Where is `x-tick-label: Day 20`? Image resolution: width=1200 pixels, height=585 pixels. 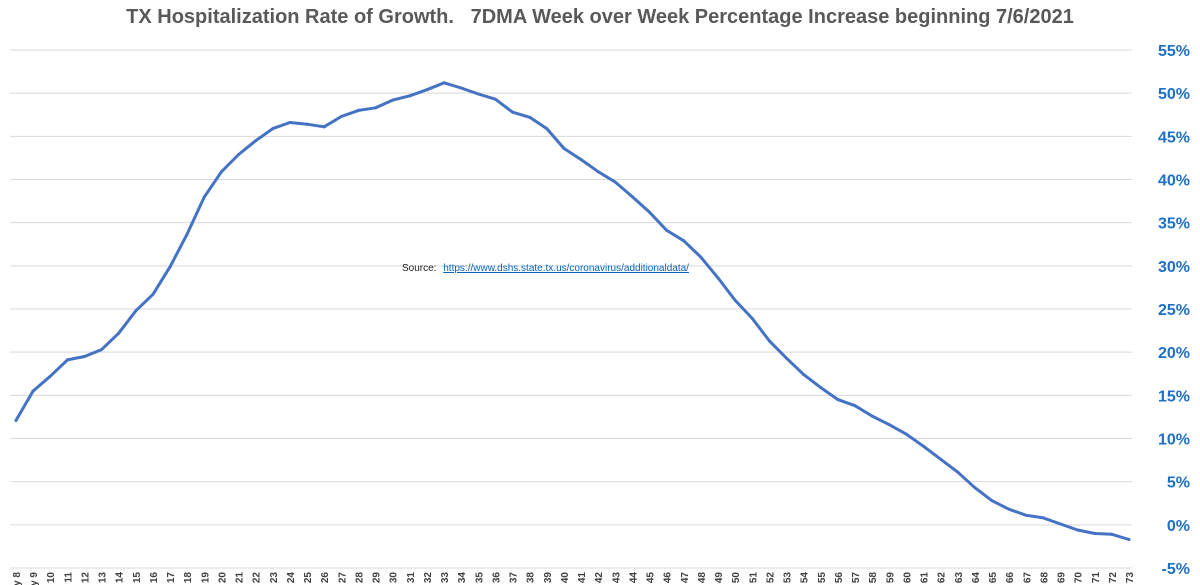 x-tick-label: Day 20 is located at coordinates (222, 578).